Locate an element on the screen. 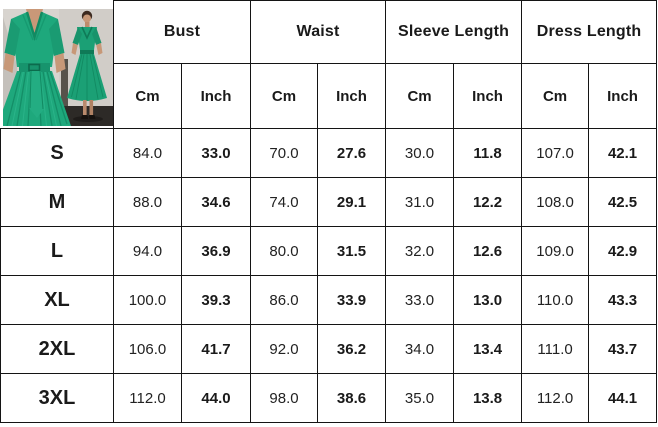 This screenshot has height=427, width=658. cm-value: 33.0 is located at coordinates (420, 300).